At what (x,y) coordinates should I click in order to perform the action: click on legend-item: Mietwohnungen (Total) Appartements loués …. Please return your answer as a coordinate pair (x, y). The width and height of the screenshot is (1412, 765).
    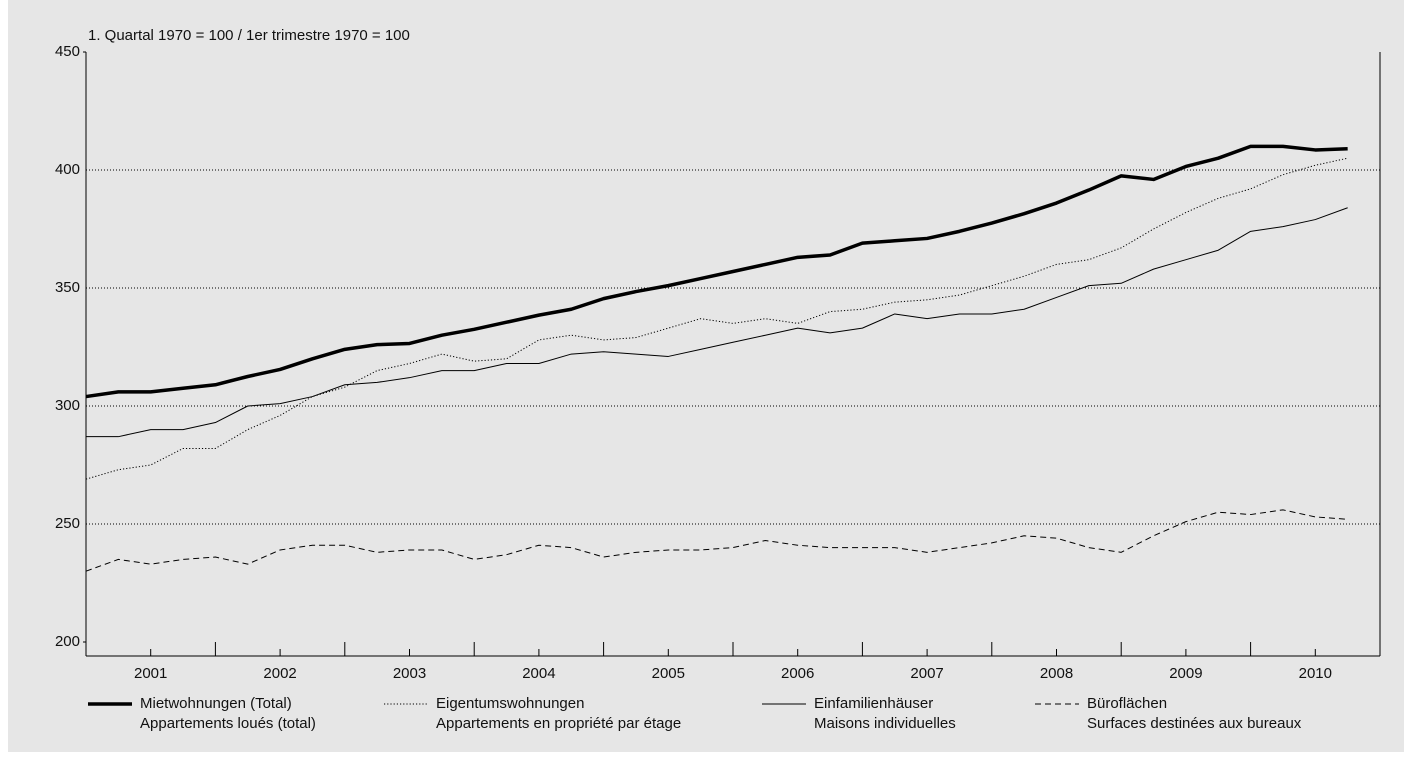
    Looking at the image, I should click on (202, 713).